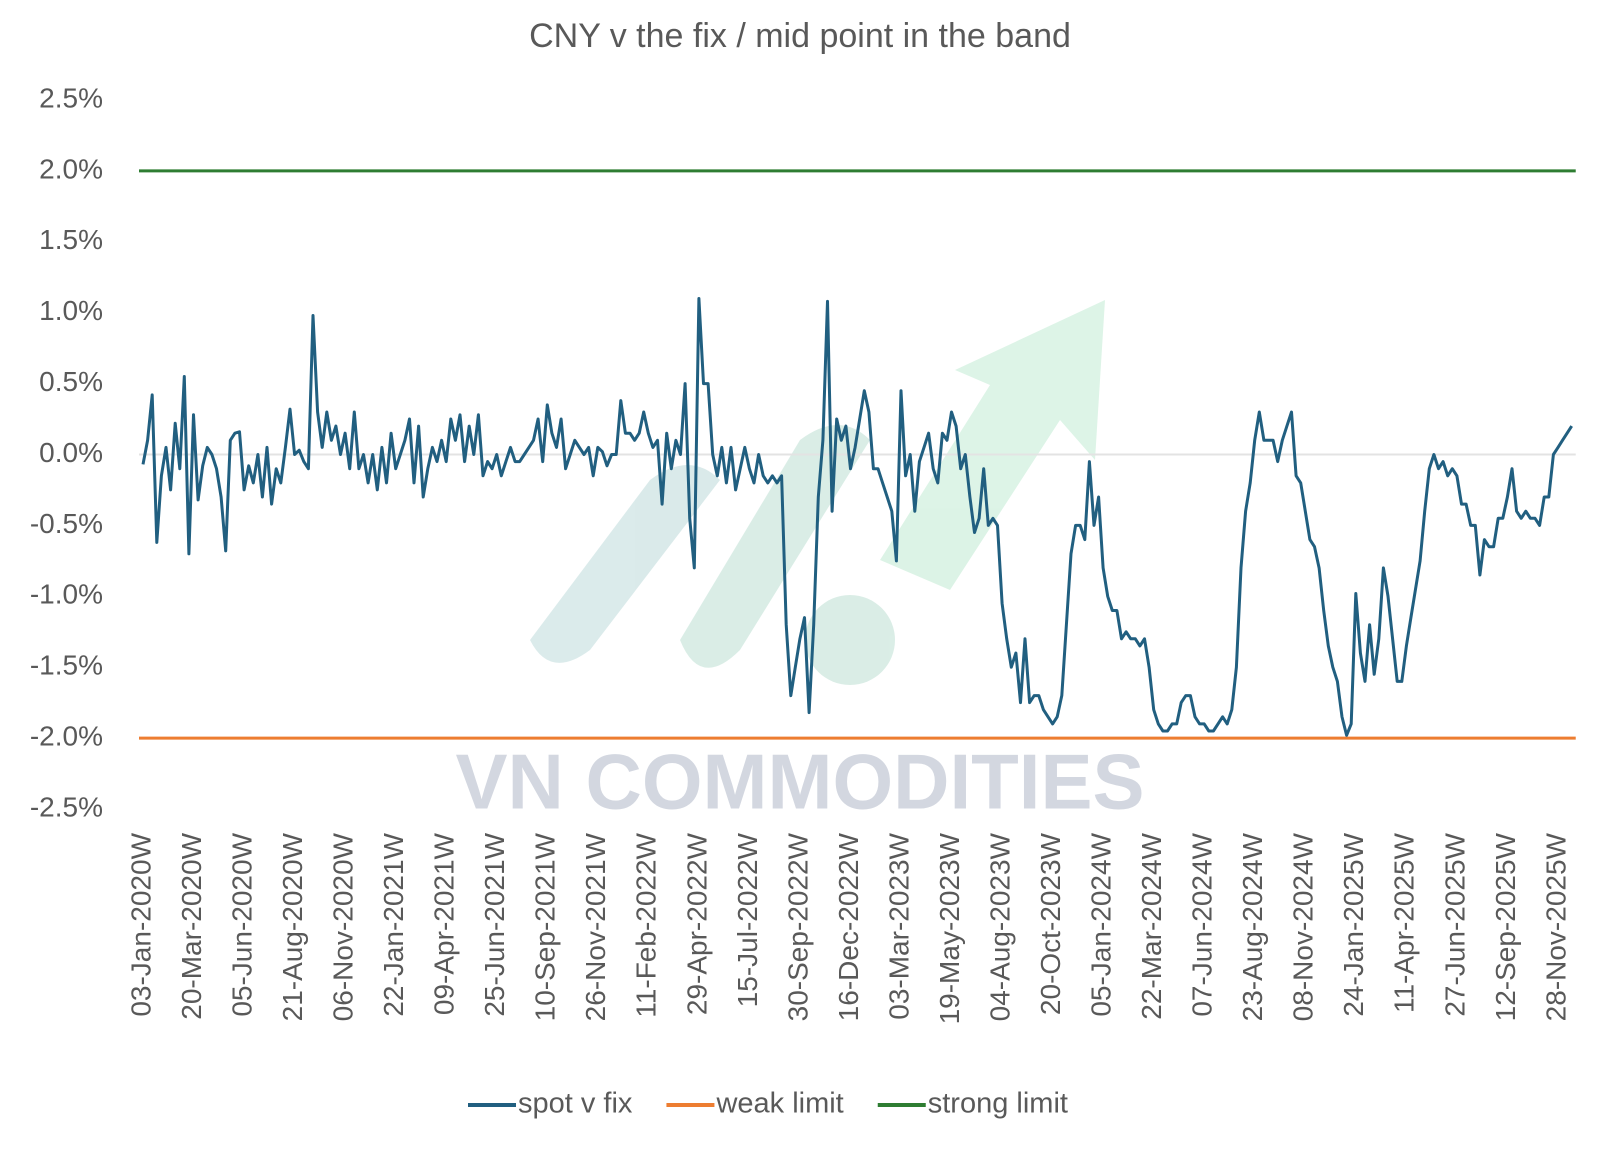 Image resolution: width=1600 pixels, height=1151 pixels. I want to click on x-tick-label: 08-Nov-2024W, so click(1303, 926).